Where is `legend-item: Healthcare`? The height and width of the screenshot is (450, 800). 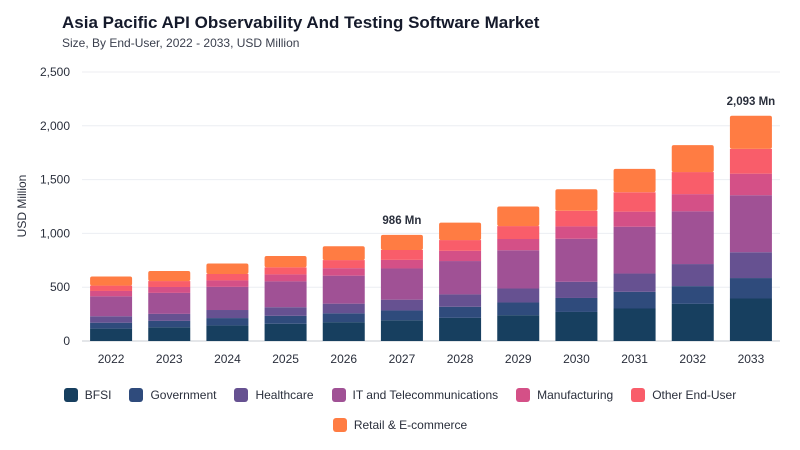
legend-item: Healthcare is located at coordinates (274, 395).